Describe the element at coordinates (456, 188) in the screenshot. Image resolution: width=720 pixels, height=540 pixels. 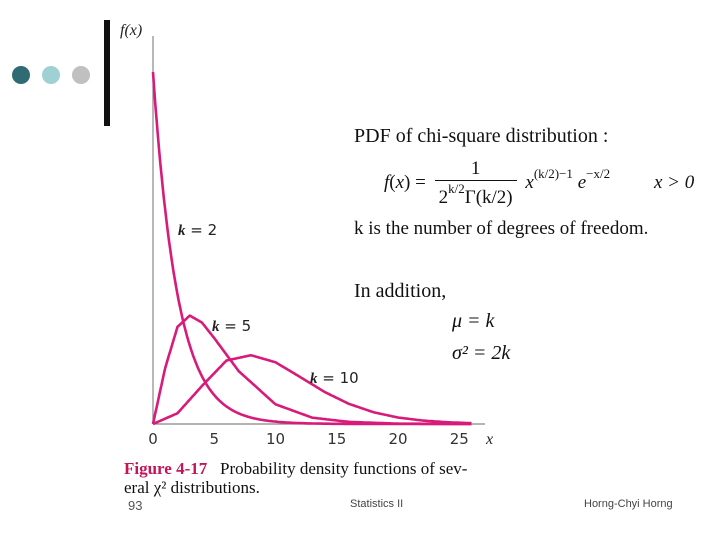
I see `den-sup: k/2` at that location.